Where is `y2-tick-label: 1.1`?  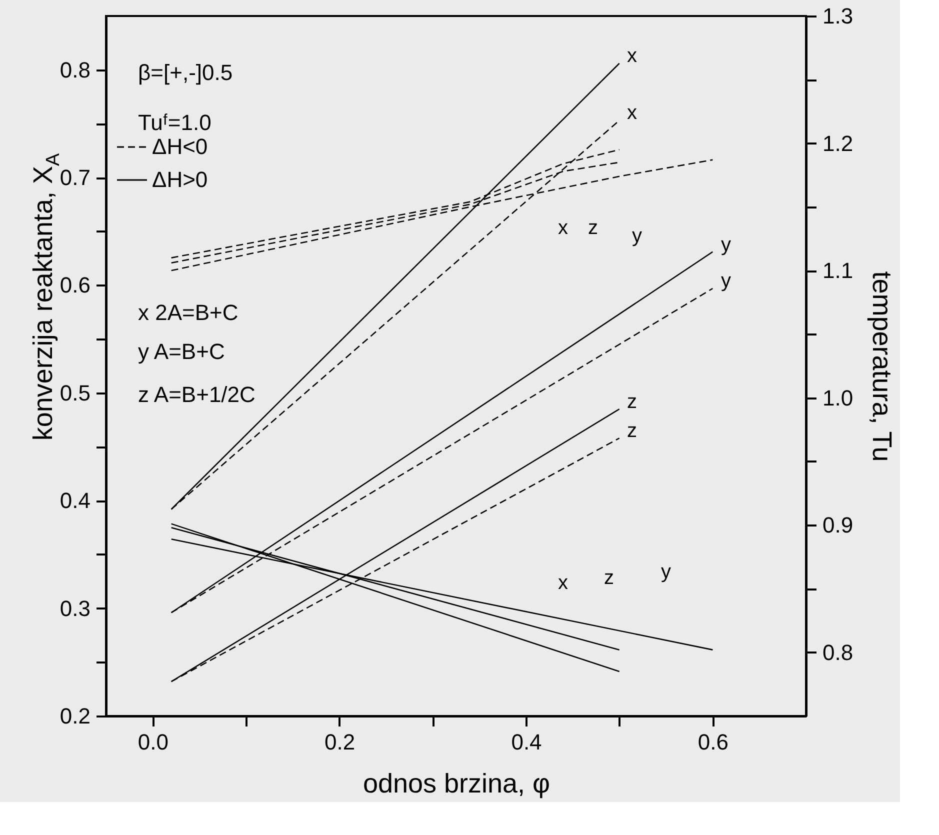
y2-tick-label: 1.1 is located at coordinates (838, 271).